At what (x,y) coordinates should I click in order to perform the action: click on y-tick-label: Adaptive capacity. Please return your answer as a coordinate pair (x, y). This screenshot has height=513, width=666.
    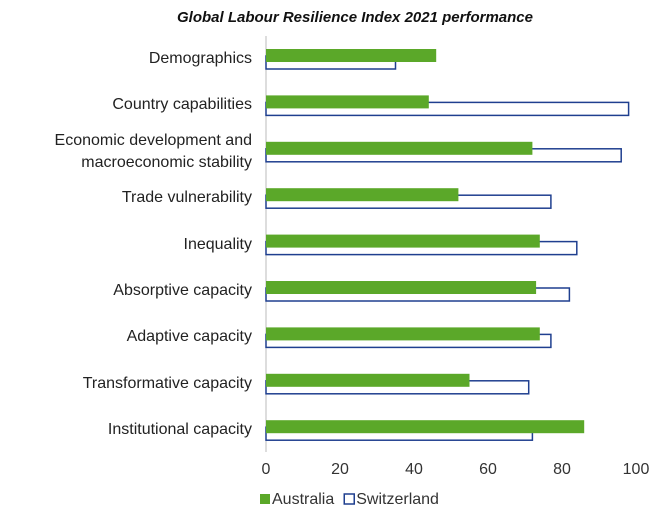
    Looking at the image, I should click on (189, 337).